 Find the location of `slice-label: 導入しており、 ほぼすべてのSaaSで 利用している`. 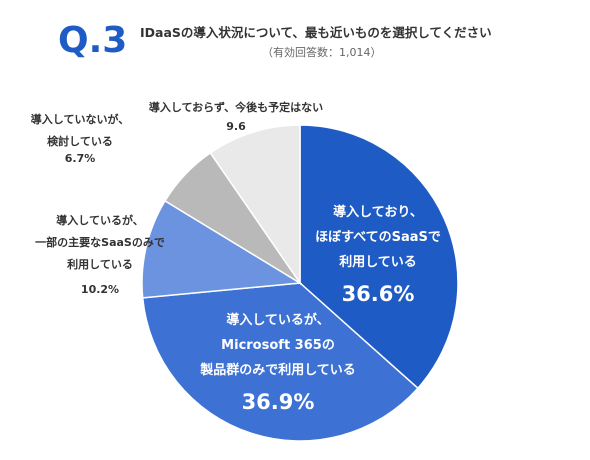

slice-label: 導入しており、 ほぼすべてのSaaSで 利用している is located at coordinates (378, 237).